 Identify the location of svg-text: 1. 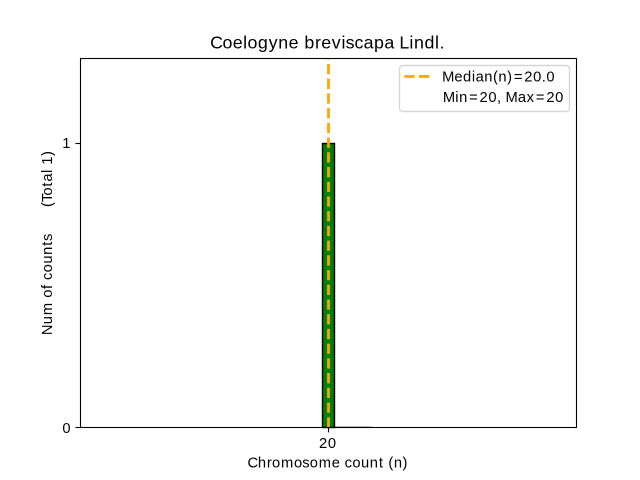
(66, 144).